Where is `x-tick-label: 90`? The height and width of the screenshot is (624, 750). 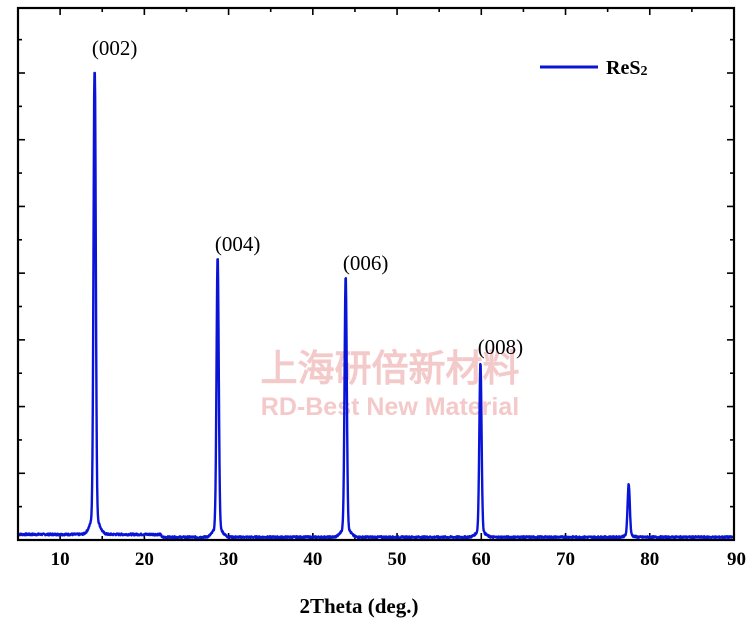 x-tick-label: 90 is located at coordinates (736, 559).